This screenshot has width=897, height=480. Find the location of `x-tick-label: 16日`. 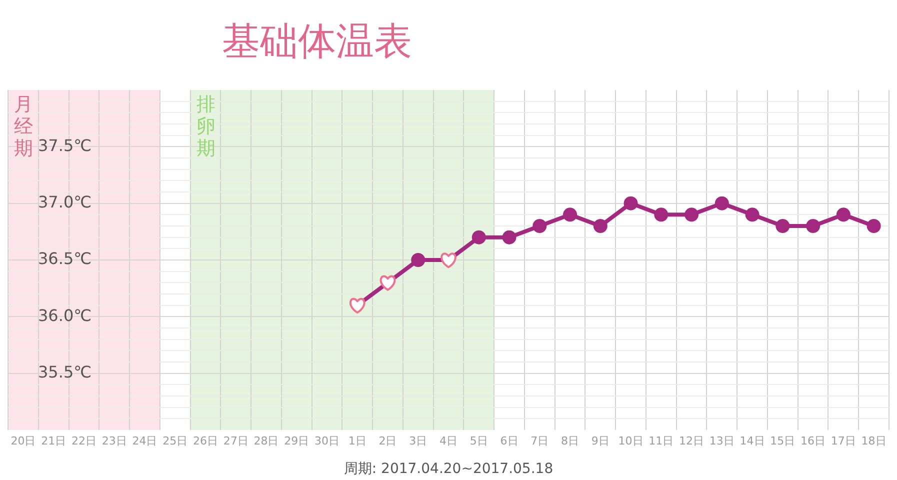

x-tick-label: 16日 is located at coordinates (813, 441).